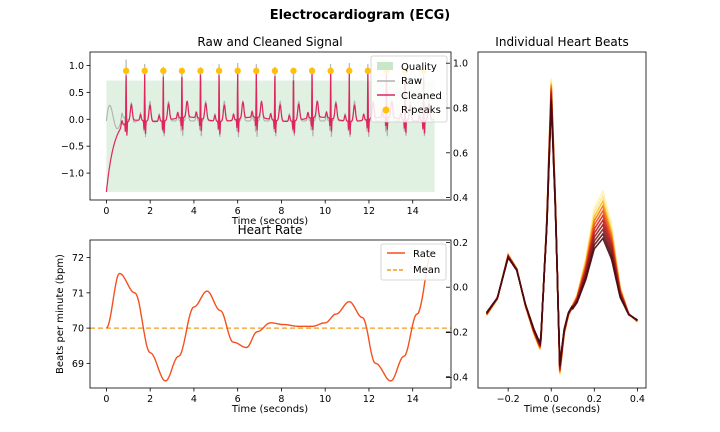 This screenshot has height=432, width=720. Describe the element at coordinates (460, 288) in the screenshot. I see `beats-ytick-label: 0.0` at that location.